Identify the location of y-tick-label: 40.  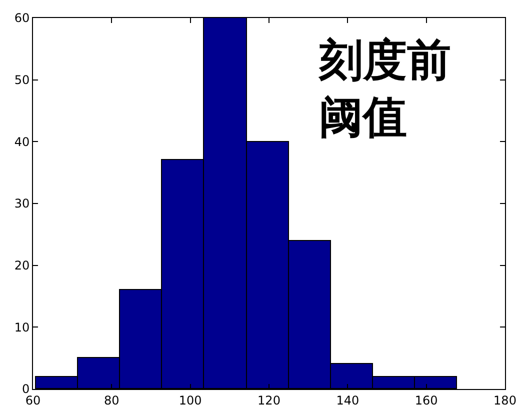
(22, 141).